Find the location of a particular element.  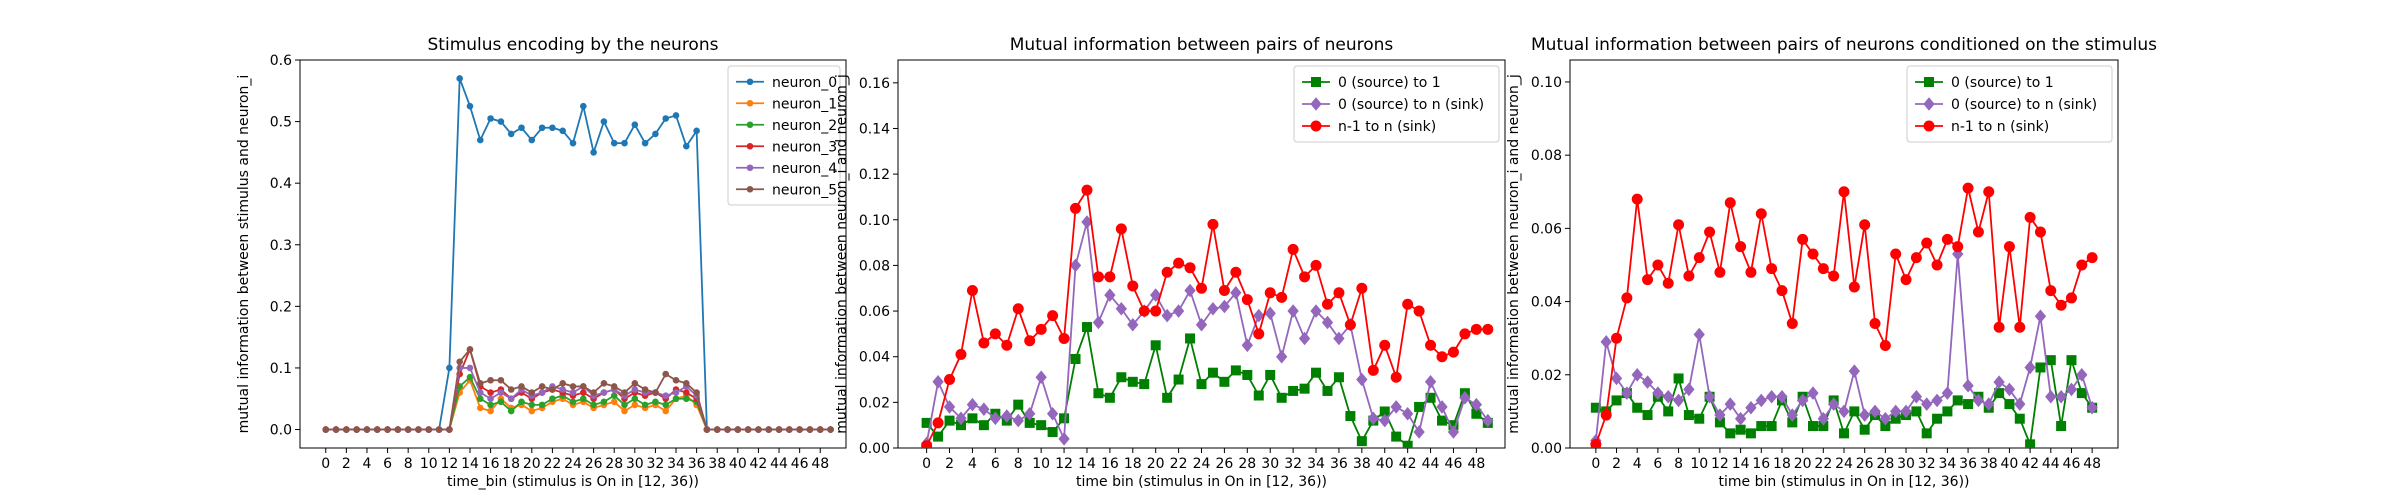

x-tick-label: 20 is located at coordinates (532, 464).